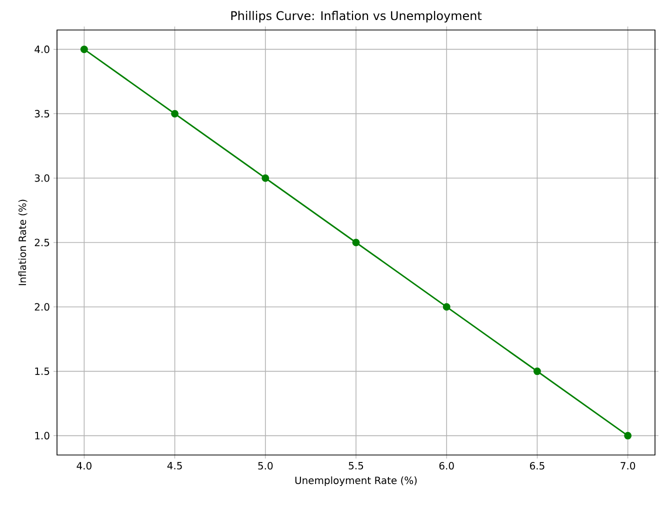 Image resolution: width=668 pixels, height=505 pixels. I want to click on y-tick-label: 2.0, so click(42, 307).